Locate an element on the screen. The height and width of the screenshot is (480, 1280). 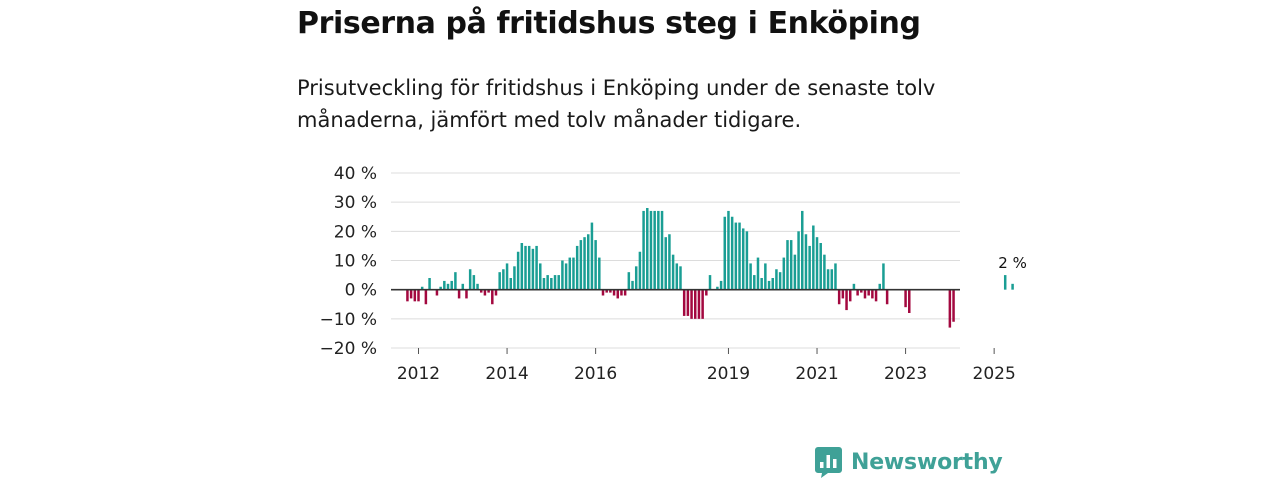
x-tick-label: 2016 is located at coordinates (595, 374).